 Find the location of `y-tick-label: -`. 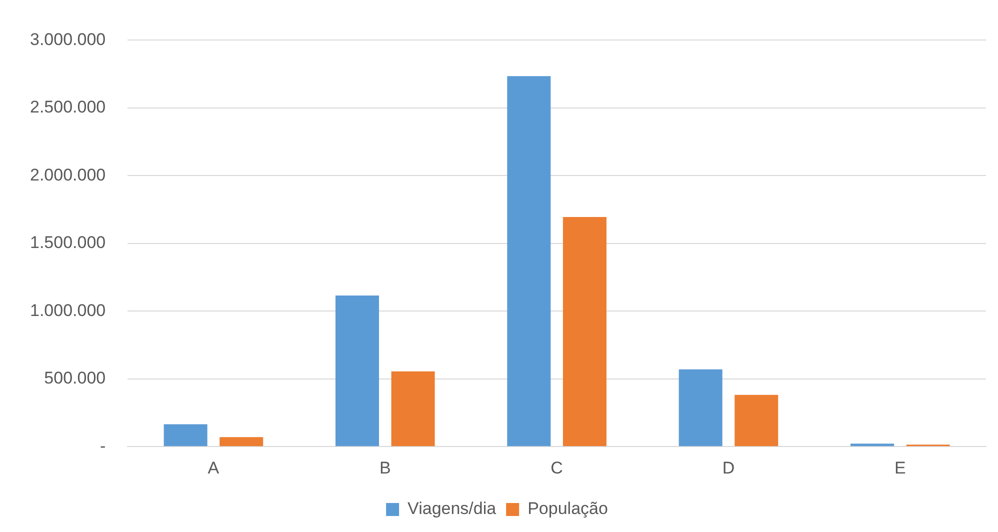

y-tick-label: - is located at coordinates (103, 446).